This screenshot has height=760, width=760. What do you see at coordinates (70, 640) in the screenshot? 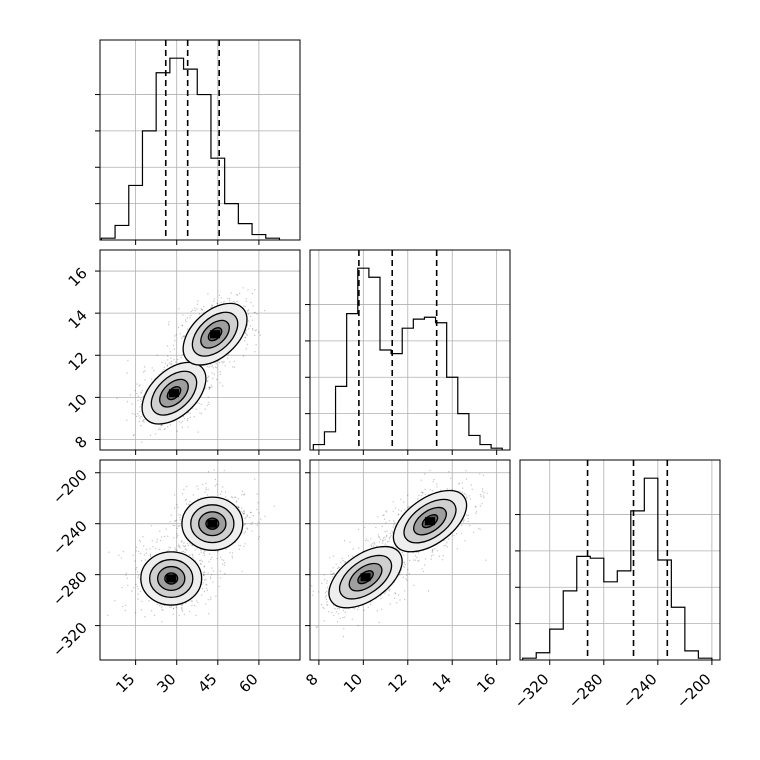
I see `y-tick-label: −320` at bounding box center [70, 640].